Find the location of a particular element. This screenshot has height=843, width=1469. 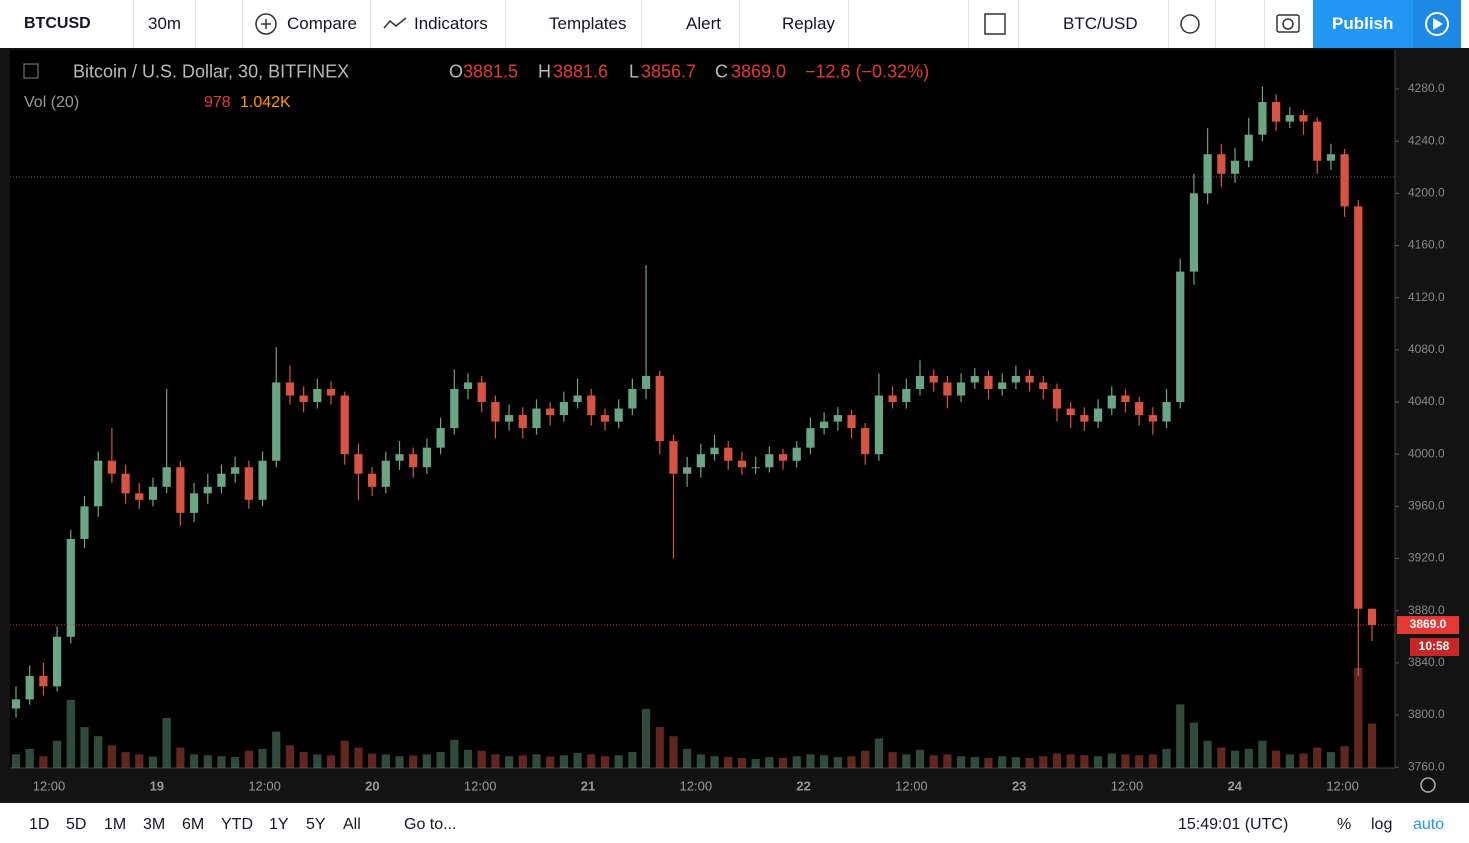

publish-button is located at coordinates (1363, 24).